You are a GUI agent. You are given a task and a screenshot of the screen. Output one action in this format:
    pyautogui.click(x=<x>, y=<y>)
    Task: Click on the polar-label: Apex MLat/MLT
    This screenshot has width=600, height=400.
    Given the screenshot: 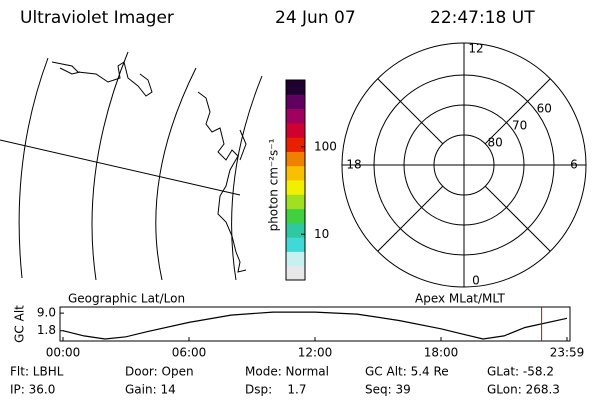 What is the action you would take?
    pyautogui.click(x=460, y=299)
    